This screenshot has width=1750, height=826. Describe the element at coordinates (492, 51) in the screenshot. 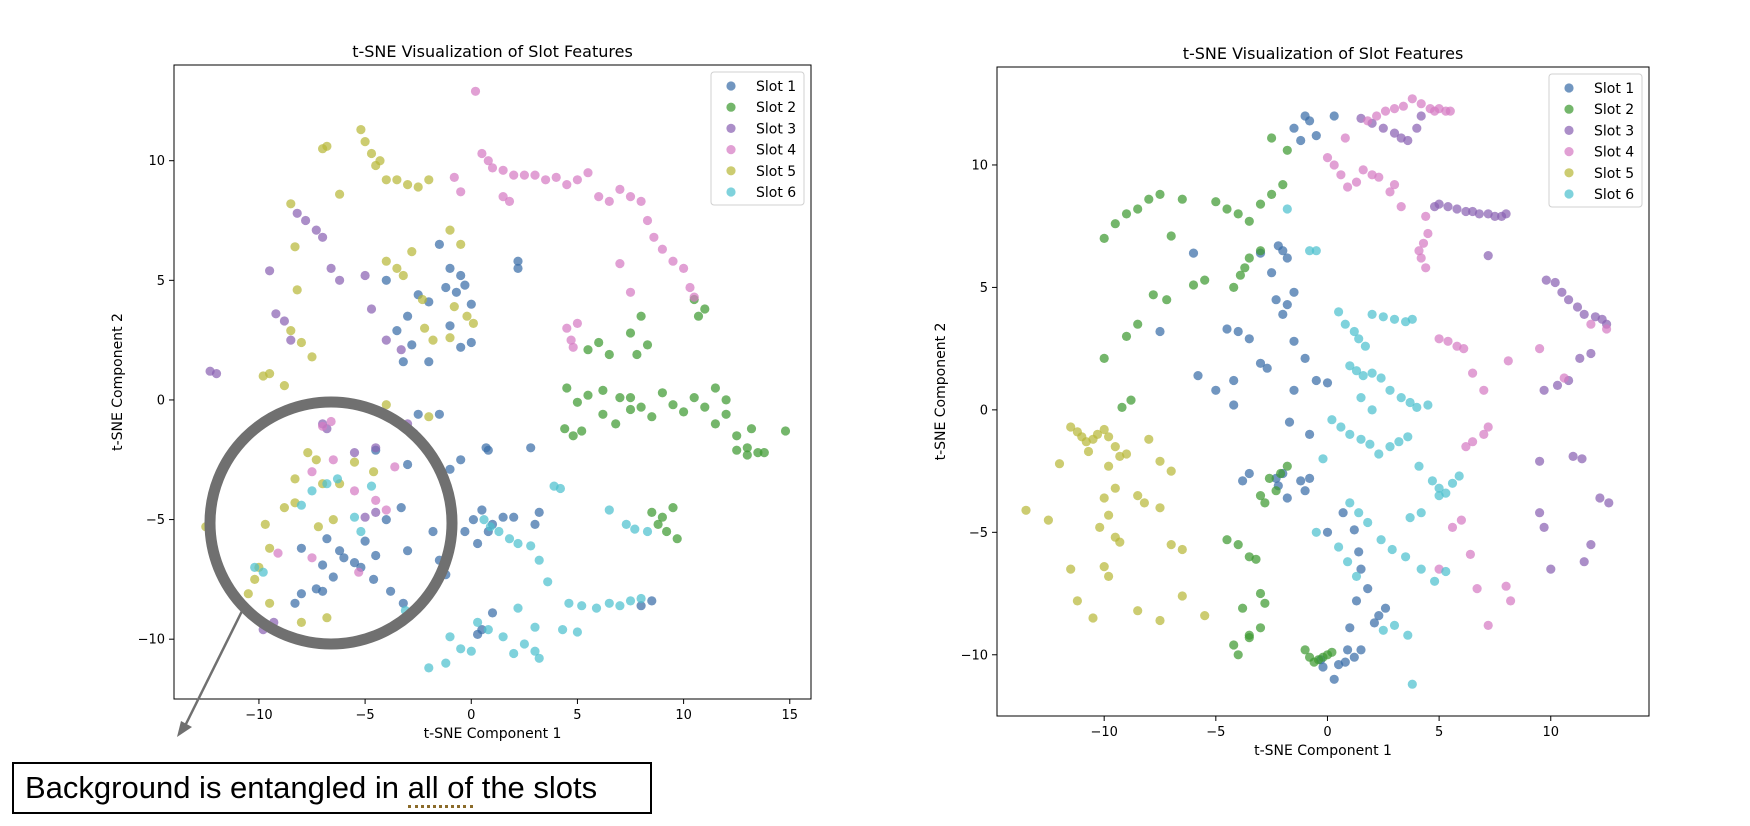

I see `chart-title: t-SNE Visualization of Slot Features` at that location.